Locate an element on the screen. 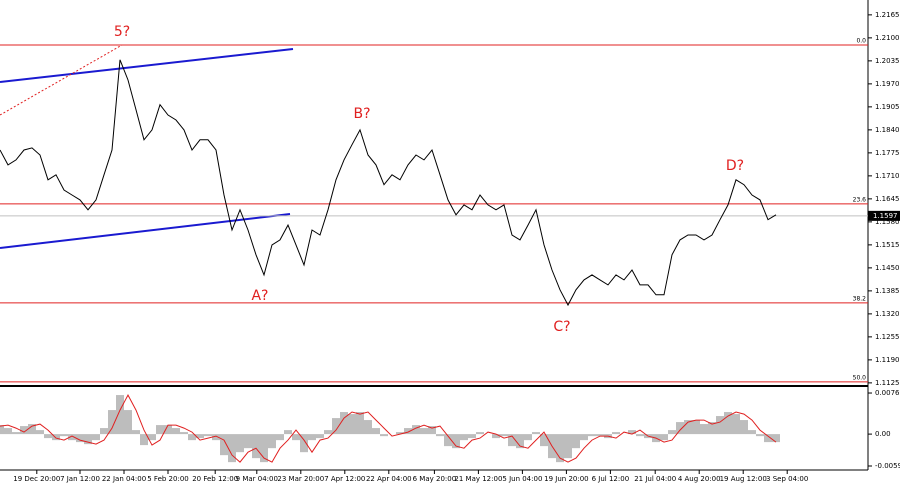 This screenshot has height=485, width=900. x-tick-label: 4 Aug 20:00 is located at coordinates (699, 479).